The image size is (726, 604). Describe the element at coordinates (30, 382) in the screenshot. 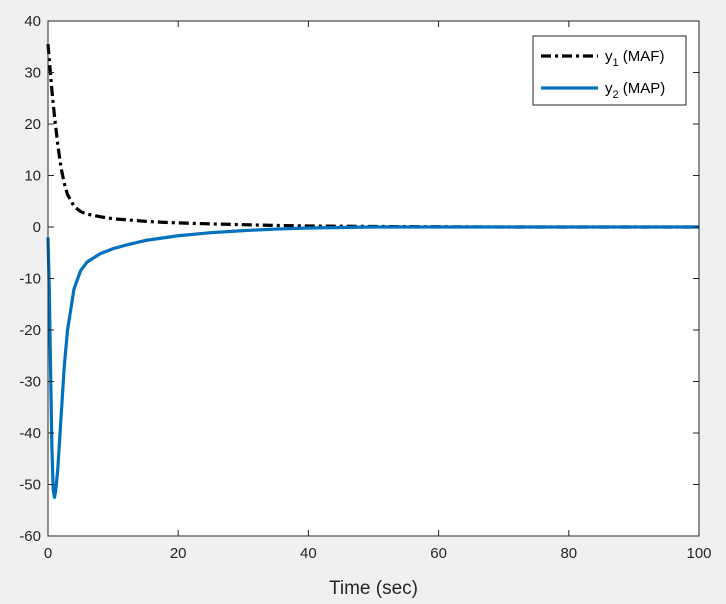

I see `y-tick-label: -30` at that location.